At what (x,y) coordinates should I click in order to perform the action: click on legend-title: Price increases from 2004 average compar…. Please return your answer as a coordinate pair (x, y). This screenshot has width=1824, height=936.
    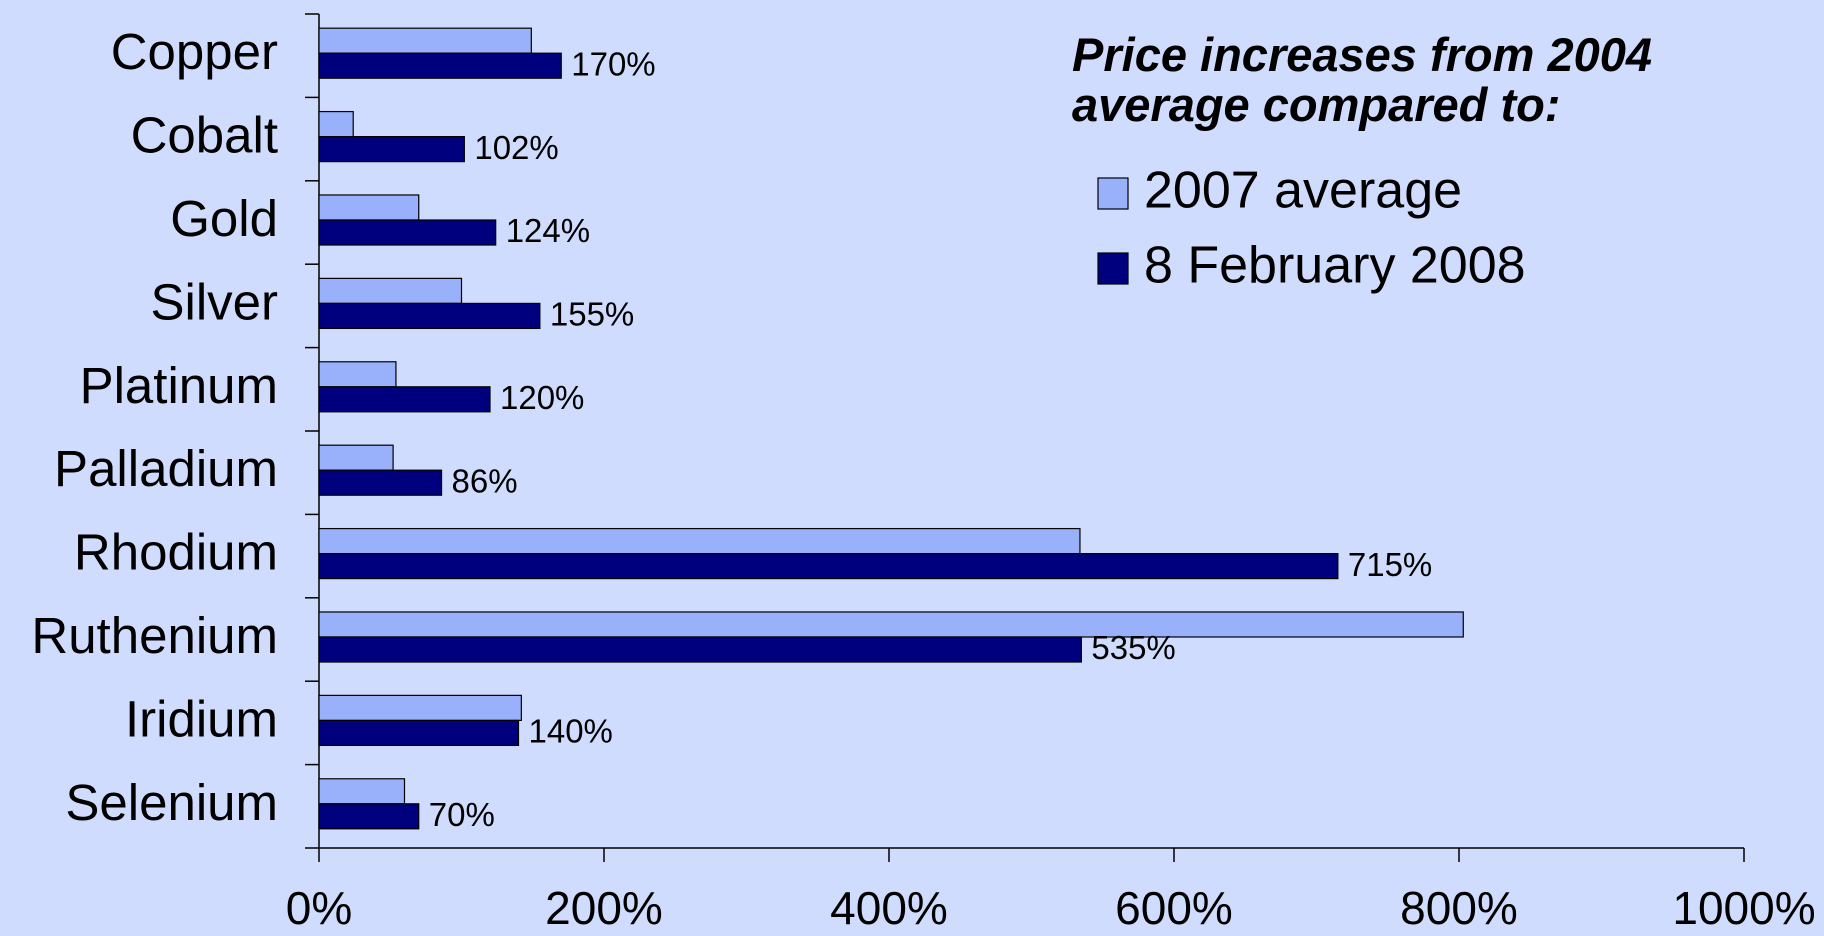
    Looking at the image, I should click on (1362, 79).